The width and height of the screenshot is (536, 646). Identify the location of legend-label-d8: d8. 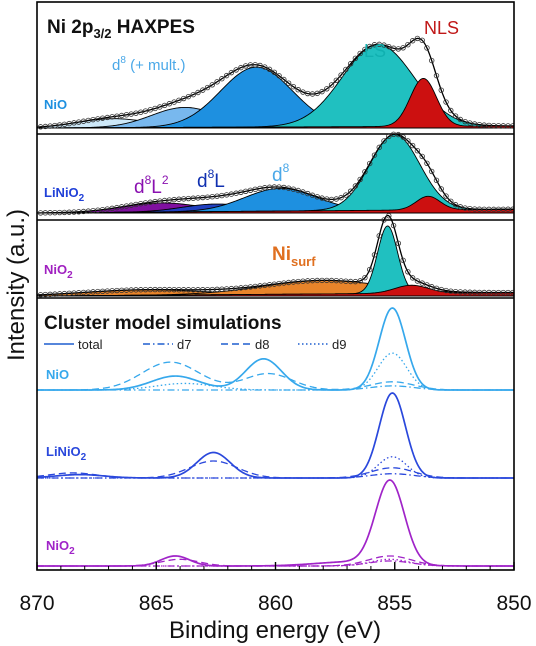
(262, 344).